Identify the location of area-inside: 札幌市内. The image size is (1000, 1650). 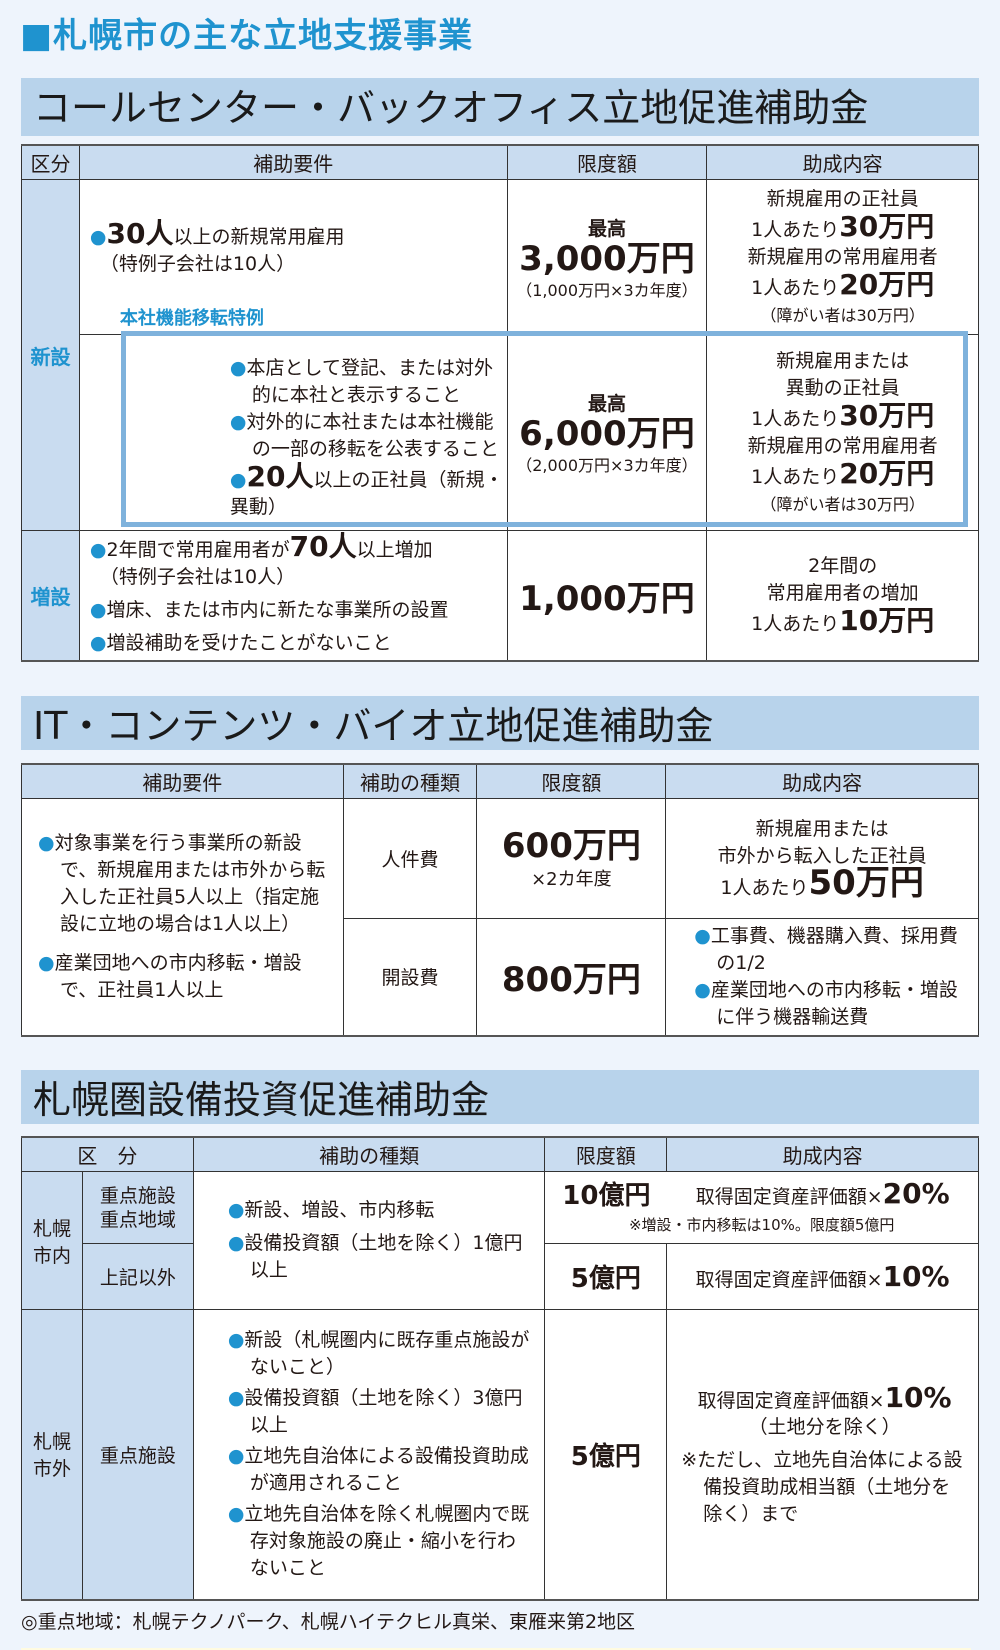
(52, 1240).